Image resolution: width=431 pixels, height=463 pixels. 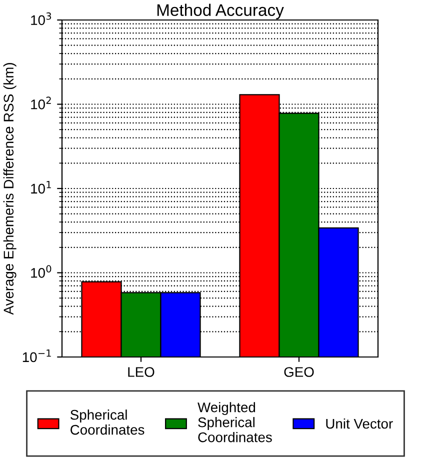 What do you see at coordinates (41, 187) in the screenshot?
I see `y-tick-label: 10$^{1}$` at bounding box center [41, 187].